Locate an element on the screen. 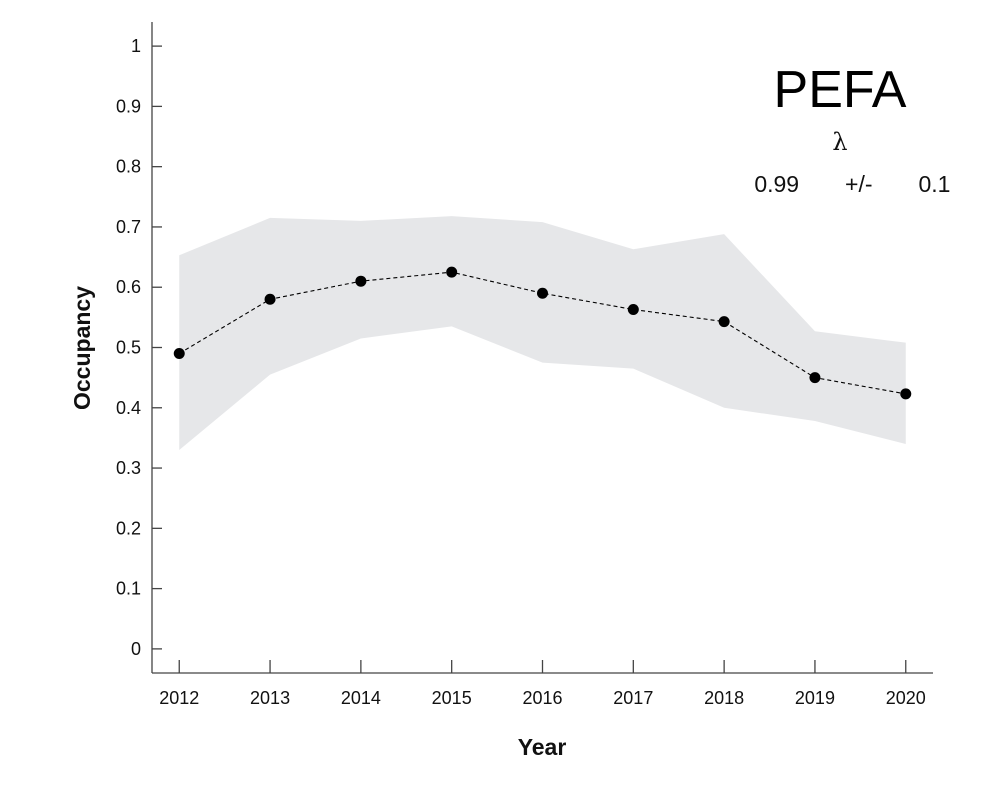  y-tick-label: 1 is located at coordinates (136, 46).